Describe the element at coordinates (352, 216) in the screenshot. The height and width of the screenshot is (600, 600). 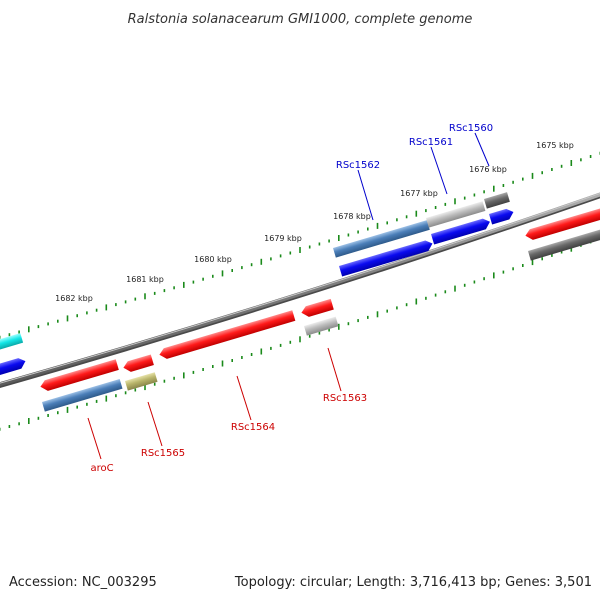
I see `tick-label-1678: 1678 kbp` at that location.